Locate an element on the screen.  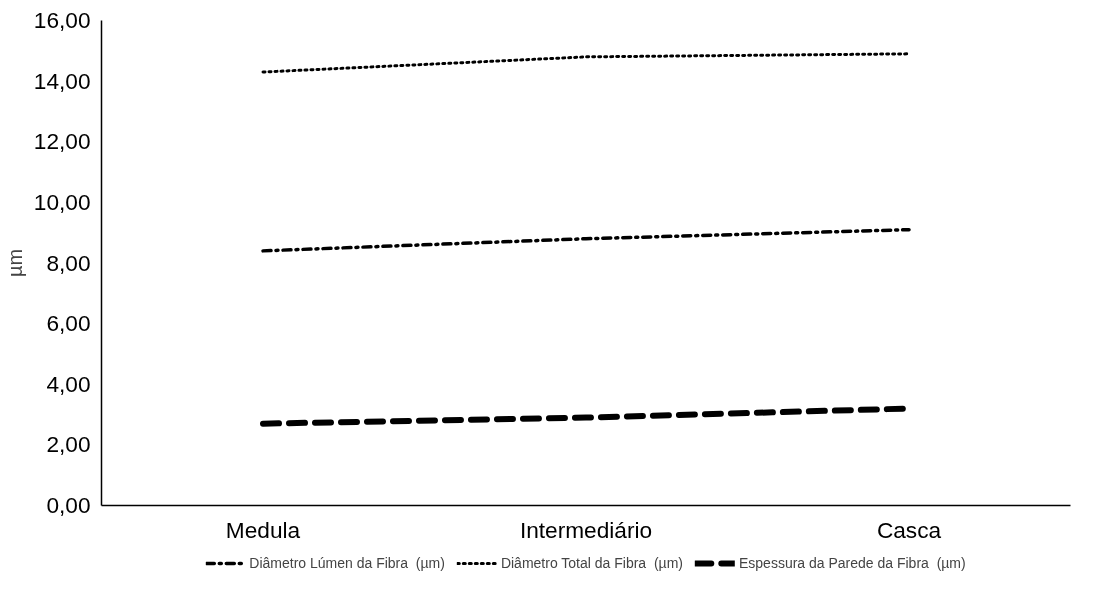
legend-label: Espessura da Parede da Fibra (µm) is located at coordinates (852, 563).